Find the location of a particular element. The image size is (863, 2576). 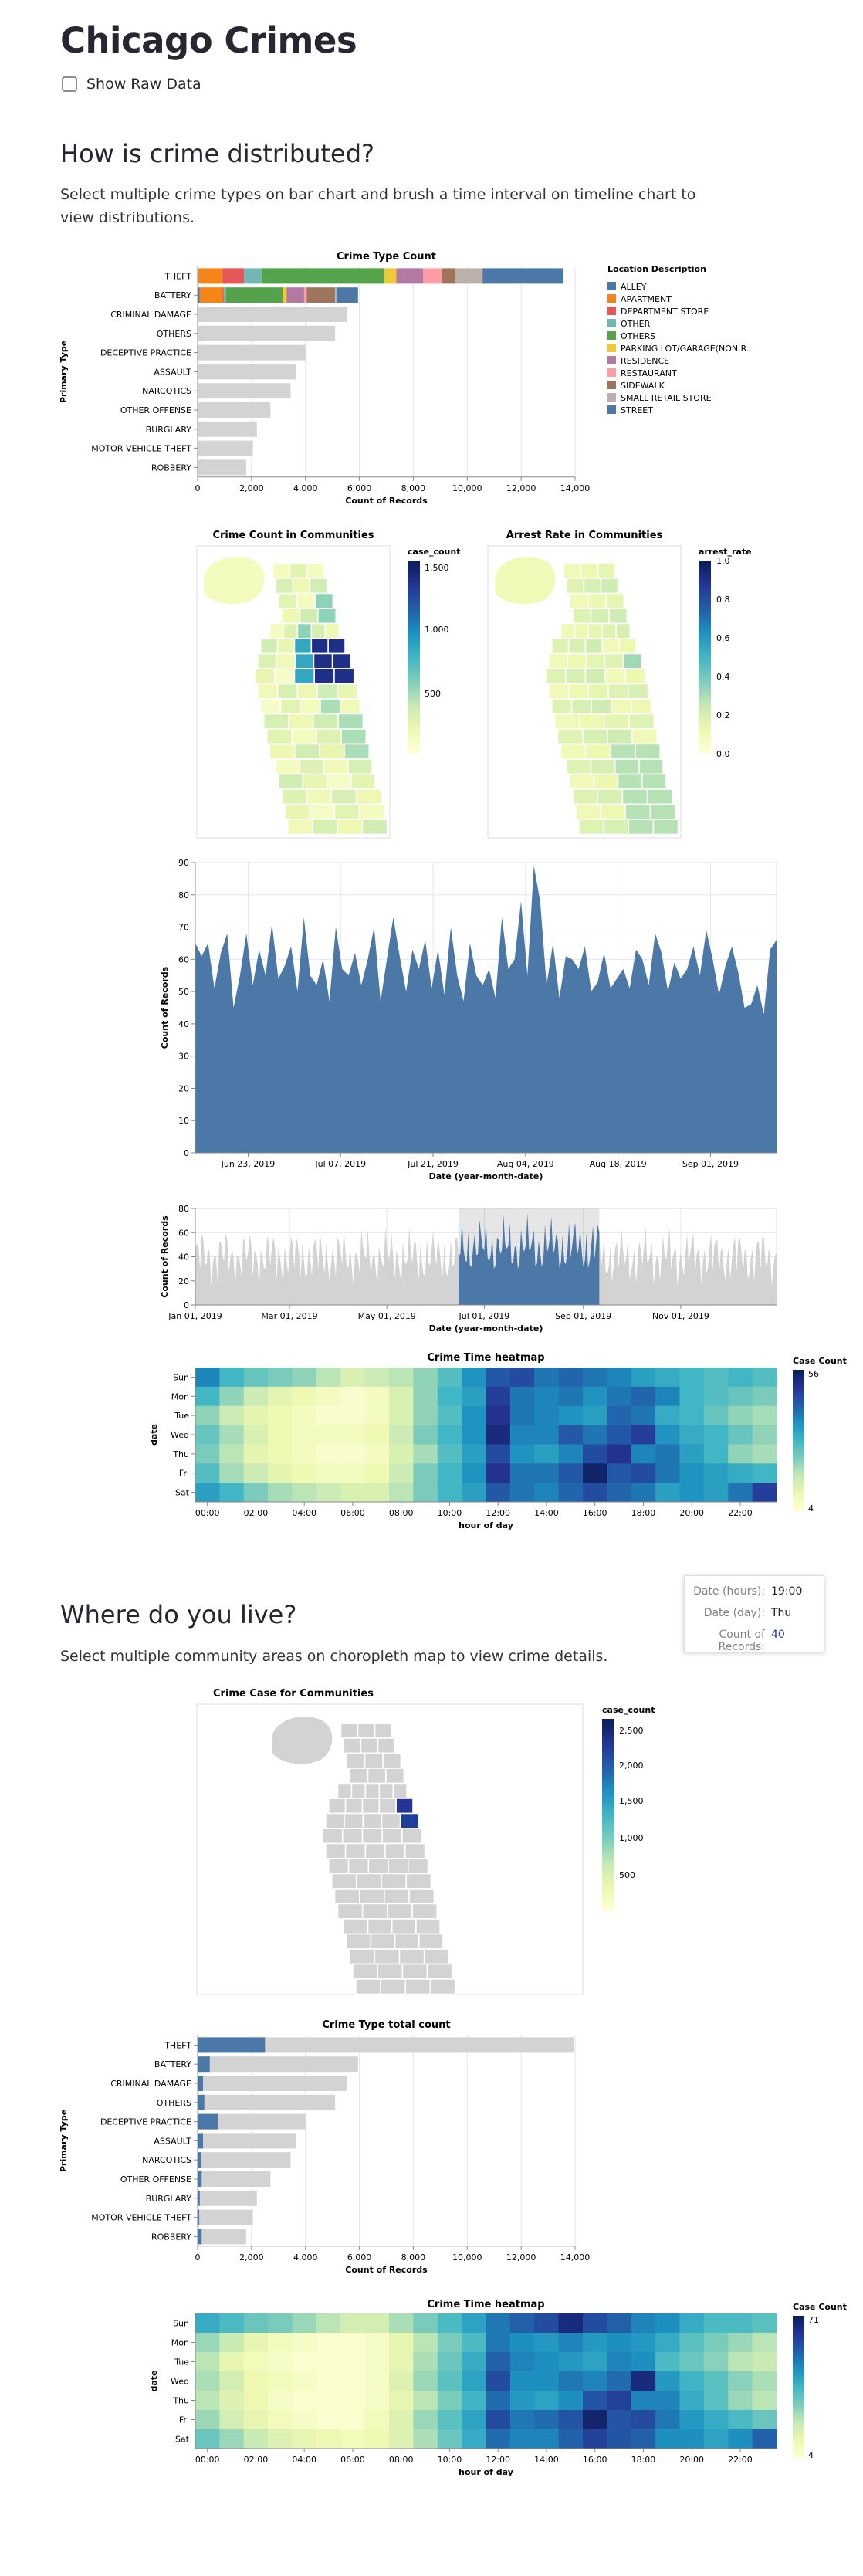

category-label: THEFT is located at coordinates (177, 2045).